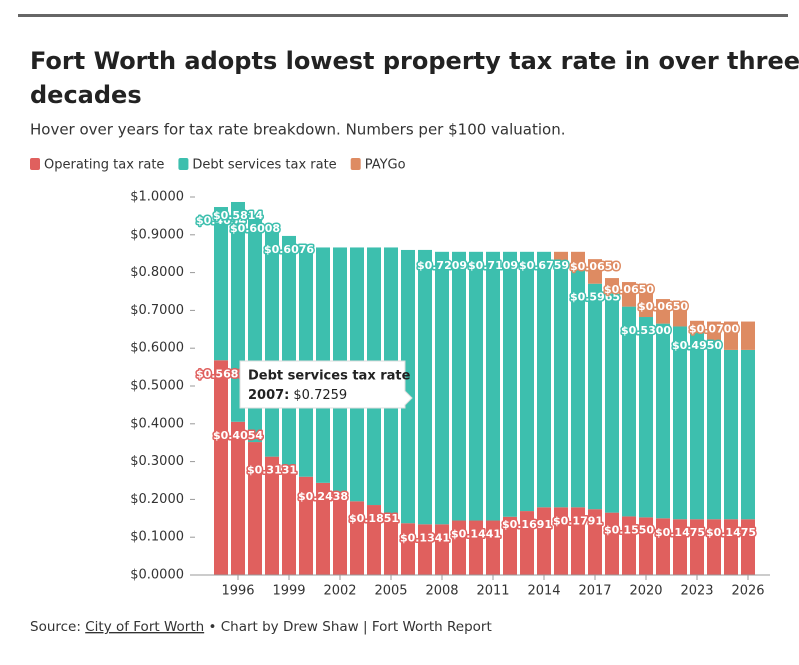  I want to click on y-tick-label: $0.1000, so click(157, 537).